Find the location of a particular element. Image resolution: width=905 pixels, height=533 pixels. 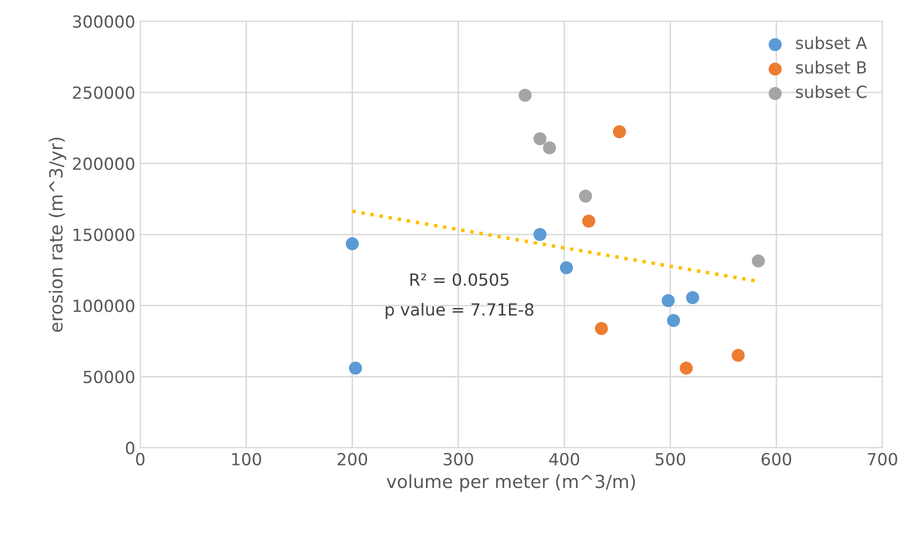

annotation: R² = 0.0505 is located at coordinates (459, 279).